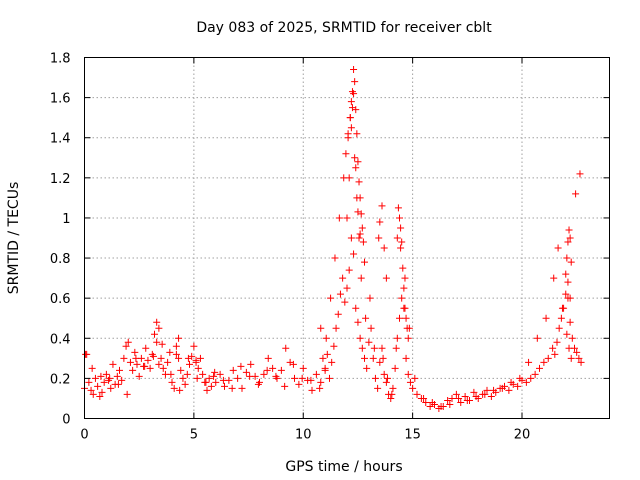 The image size is (640, 480). Describe the element at coordinates (60, 59) in the screenshot. I see `y-tick-label: 1.8` at that location.